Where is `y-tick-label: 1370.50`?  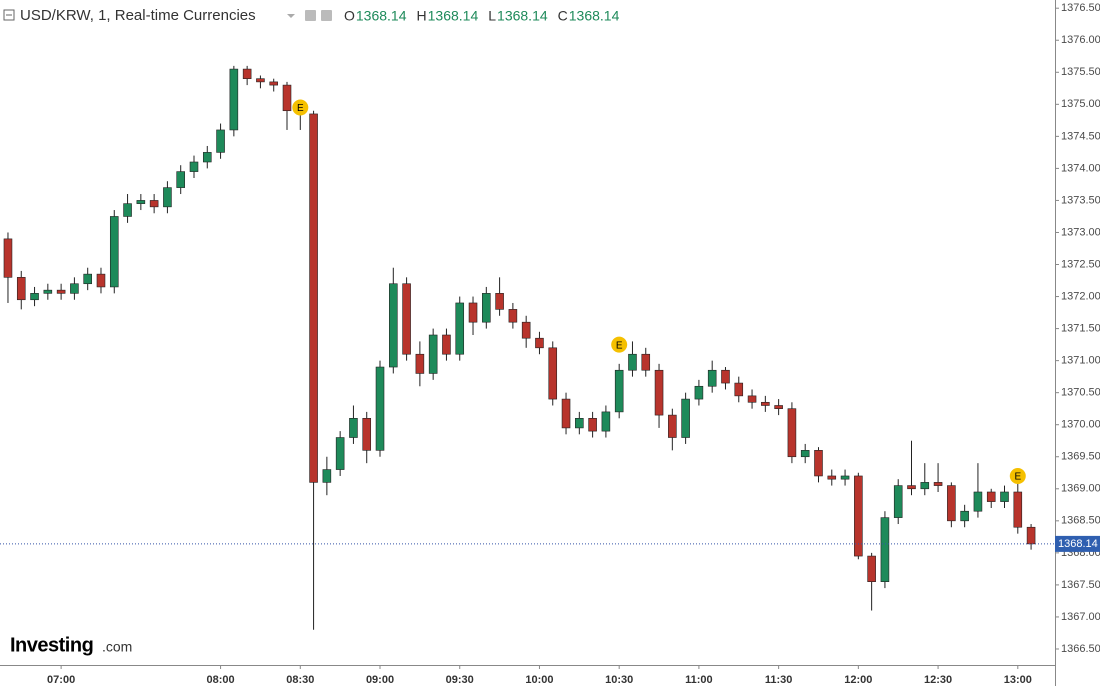 y-tick-label: 1370.50 is located at coordinates (1080, 393).